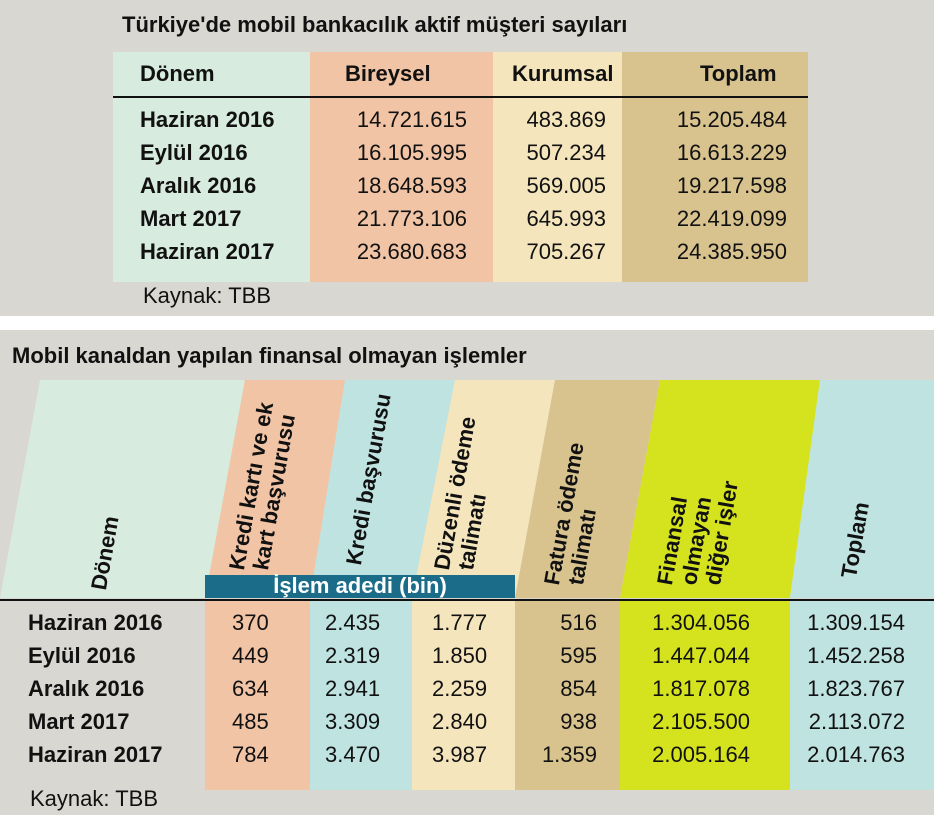  I want to click on unit-label: İşlem adedi (bin), so click(360, 585).